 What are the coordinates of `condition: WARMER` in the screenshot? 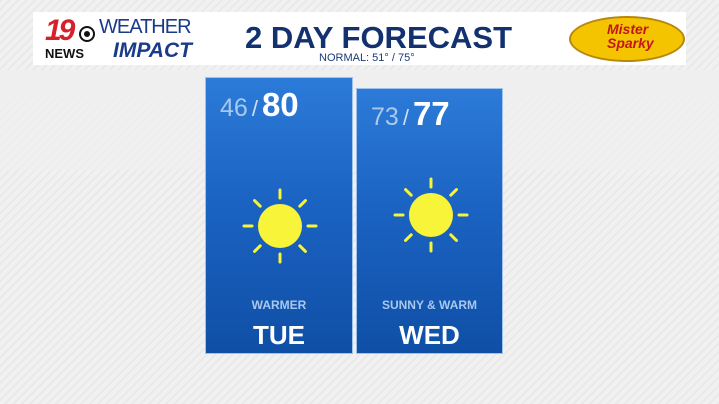 It's located at (279, 305).